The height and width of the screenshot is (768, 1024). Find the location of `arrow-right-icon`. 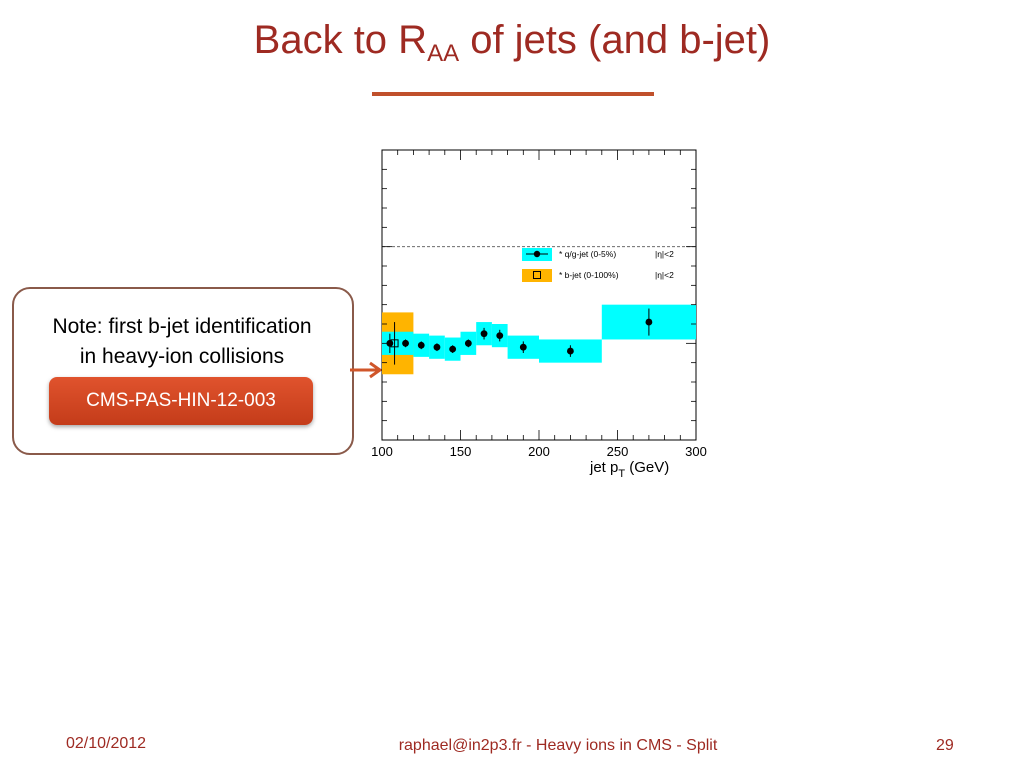

arrow-right-icon is located at coordinates (366, 370).